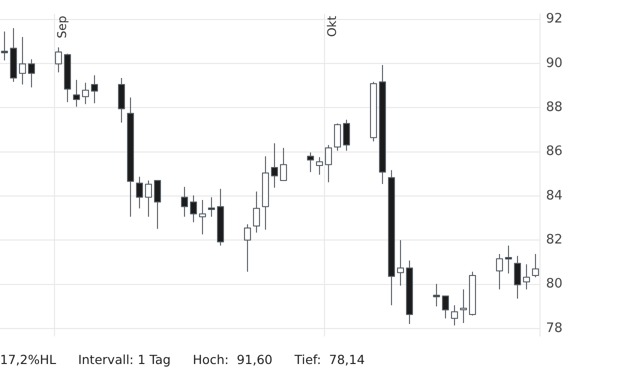  Describe the element at coordinates (329, 359) in the screenshot. I see `text: Tief: 78,14` at that location.